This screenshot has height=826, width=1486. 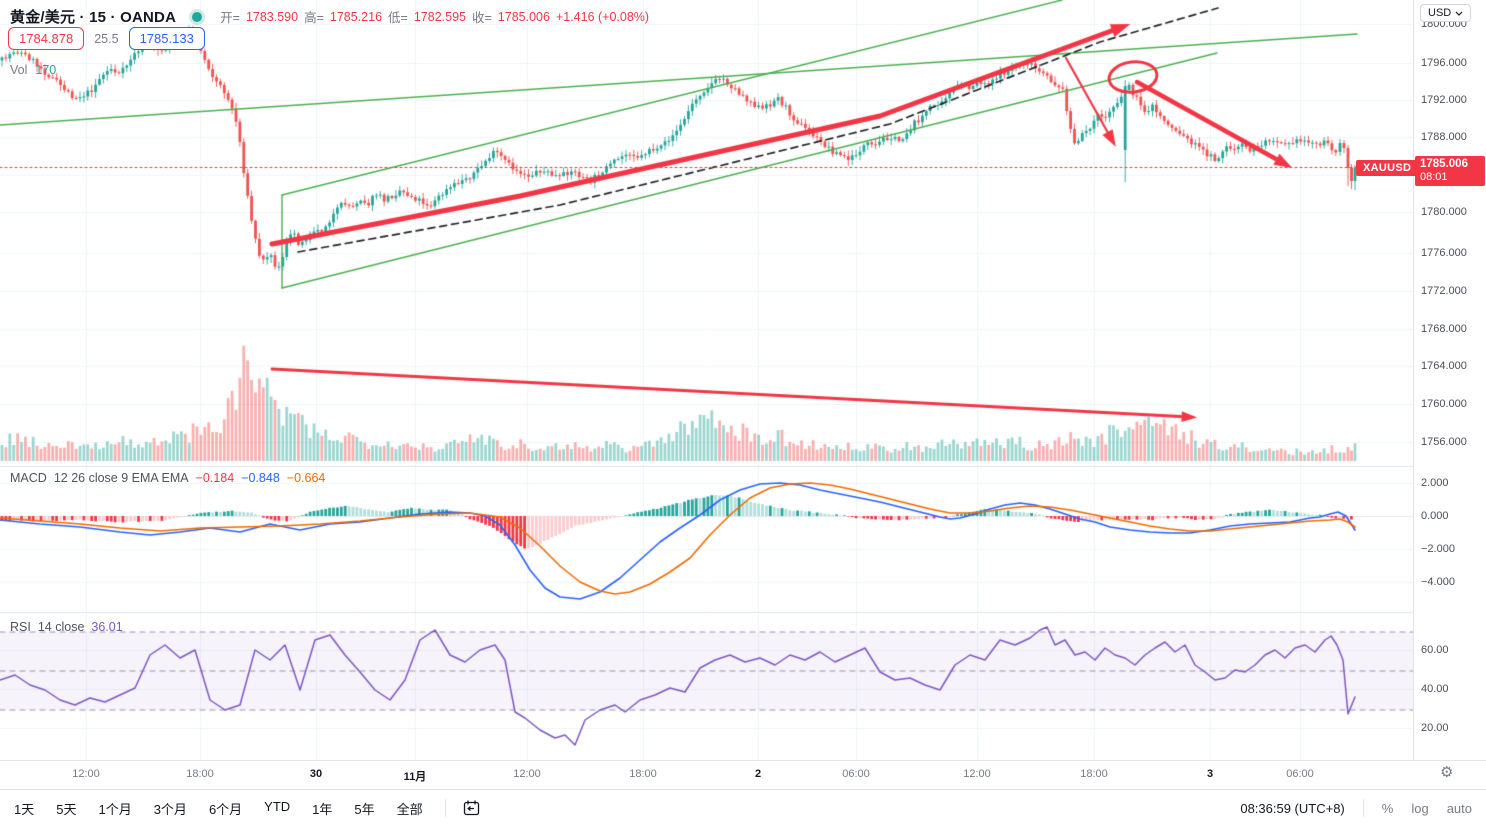 What do you see at coordinates (28, 478) in the screenshot?
I see `macd-name: MACD` at bounding box center [28, 478].